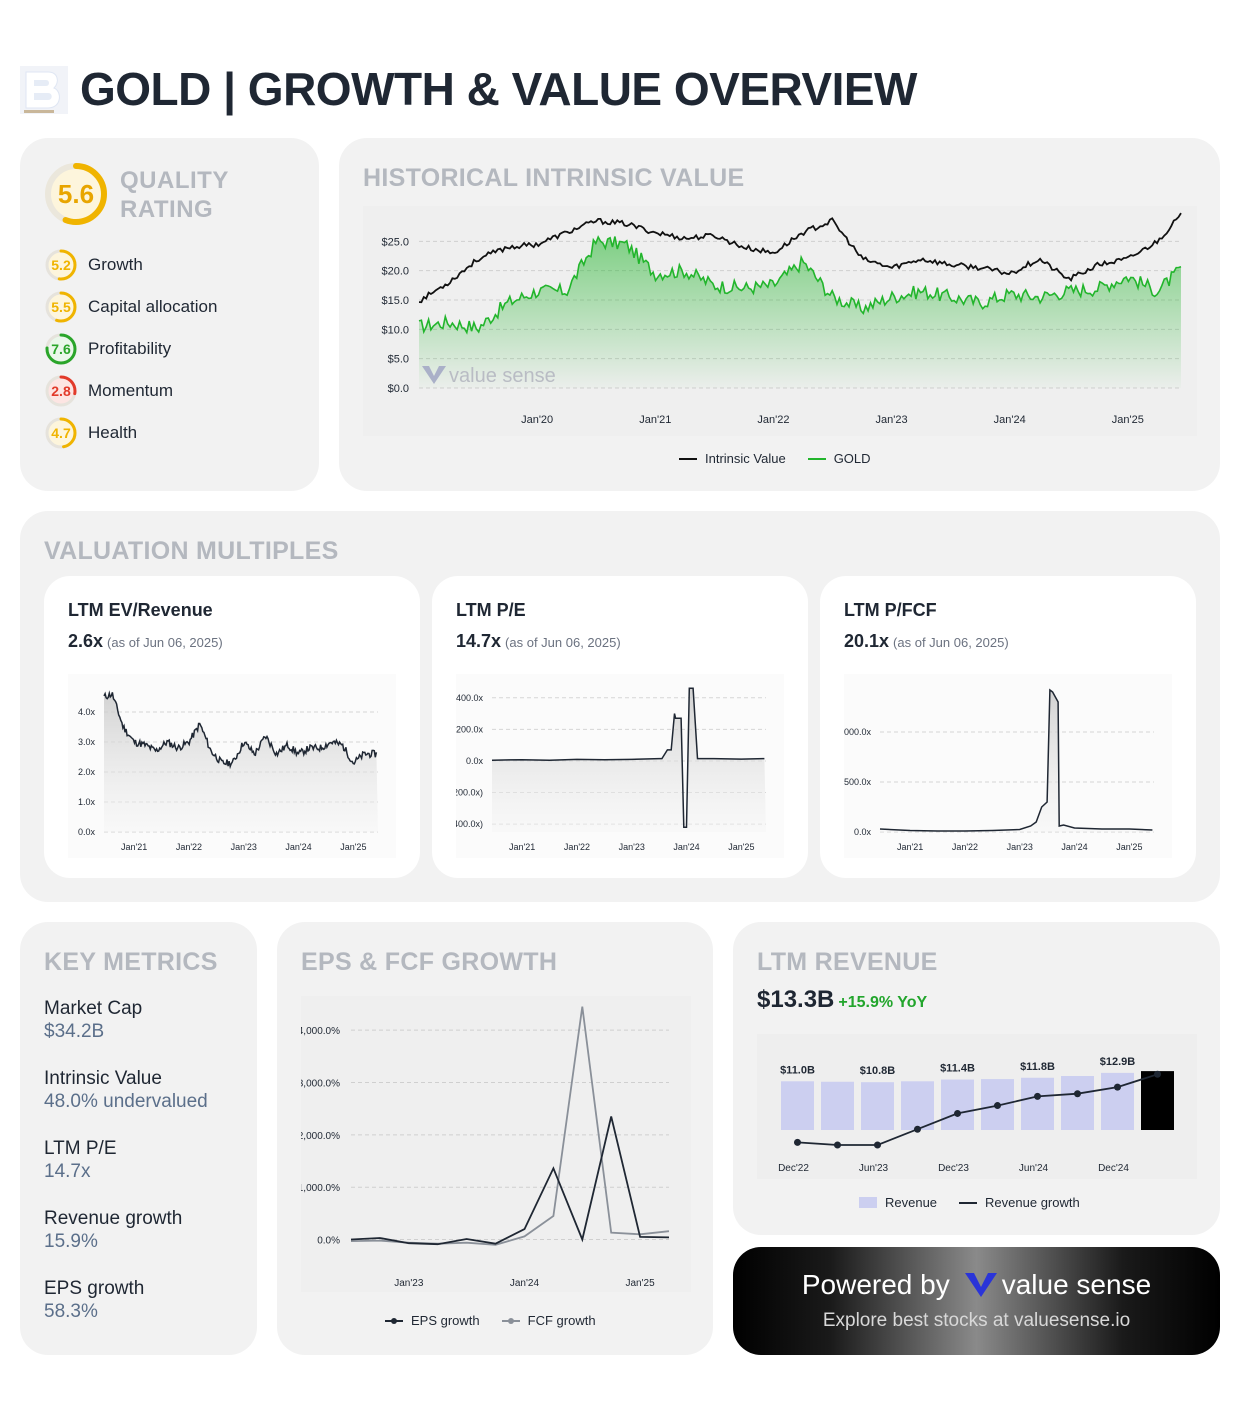 The height and width of the screenshot is (1419, 1240). I want to click on legend-eps-growth: EPS growth, so click(432, 1320).